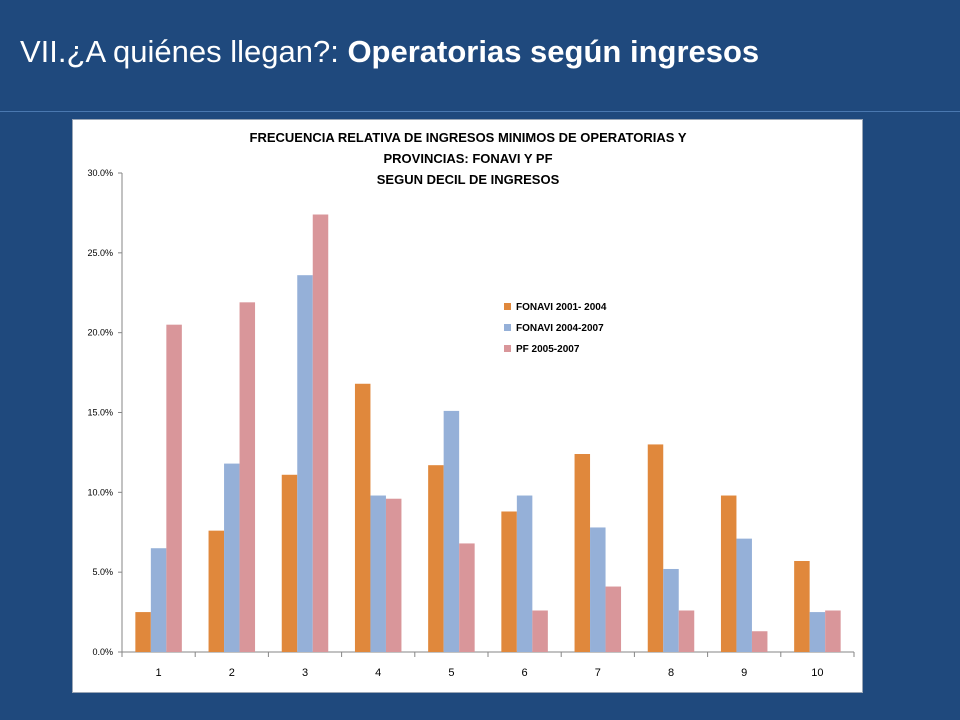  Describe the element at coordinates (305, 673) in the screenshot. I see `x-tick-label: 3` at that location.